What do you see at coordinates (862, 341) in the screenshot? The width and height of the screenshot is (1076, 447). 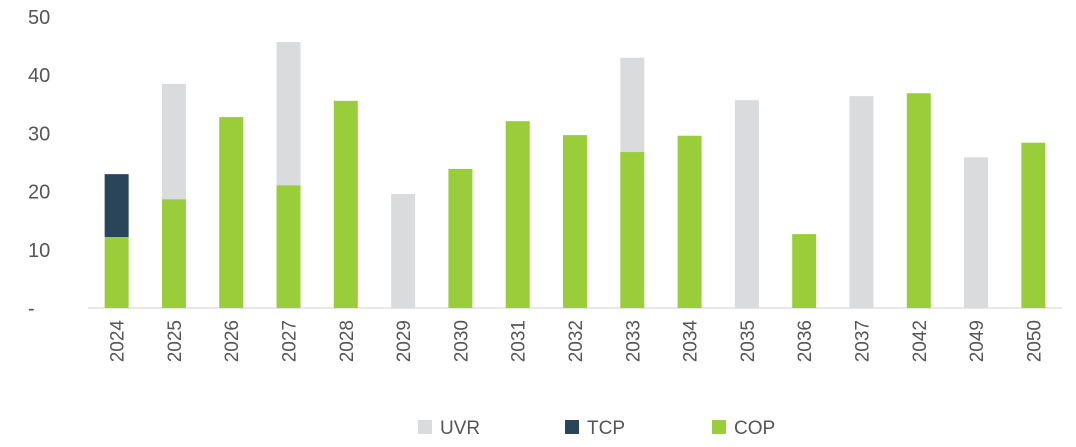 I see `x-tick-label: 2037` at bounding box center [862, 341].